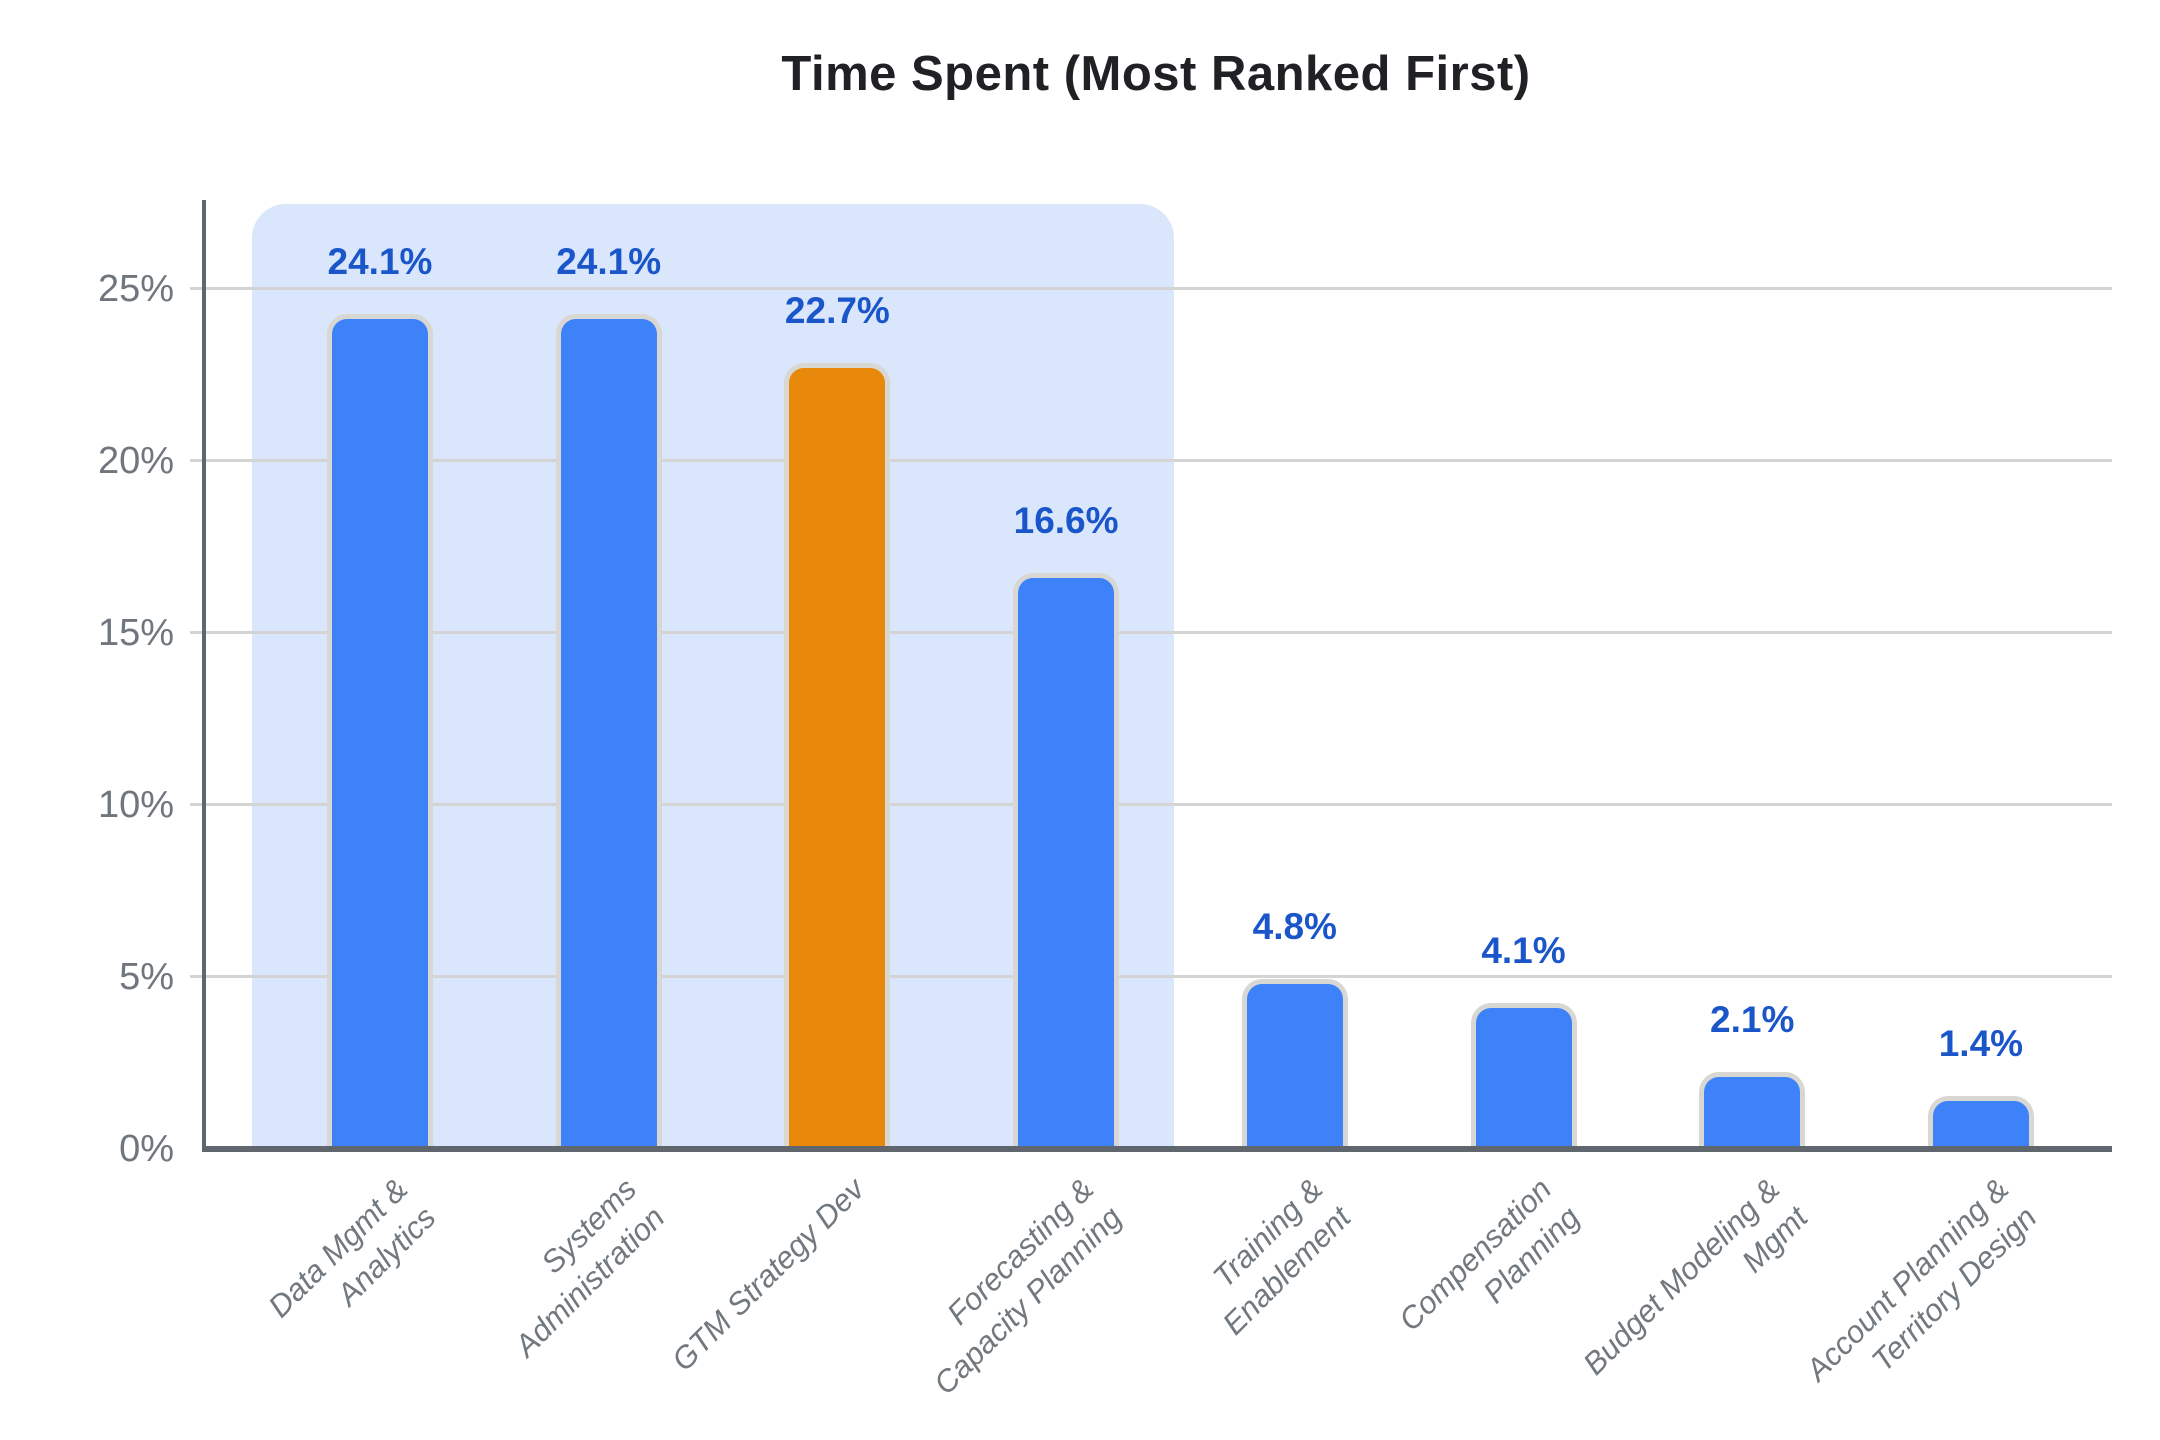 This screenshot has width=2160, height=1440. What do you see at coordinates (1752, 1019) in the screenshot?
I see `bar-value-label: 2.1%` at bounding box center [1752, 1019].